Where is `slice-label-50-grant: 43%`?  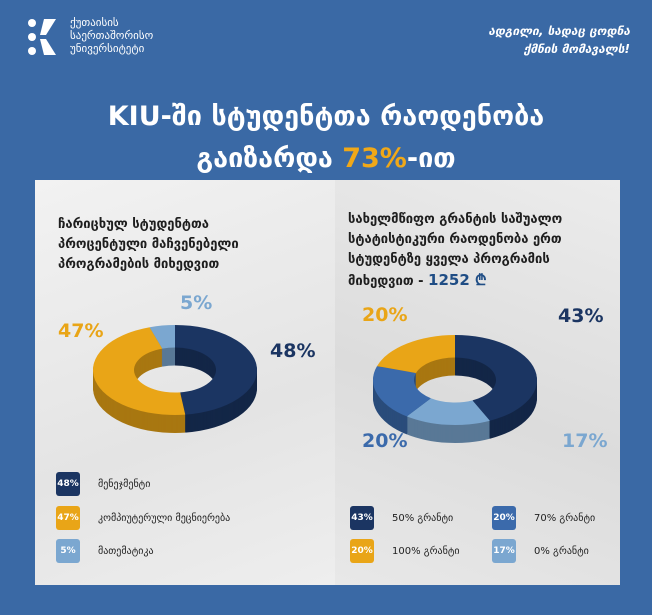
slice-label-50-grant: 43% is located at coordinates (581, 316).